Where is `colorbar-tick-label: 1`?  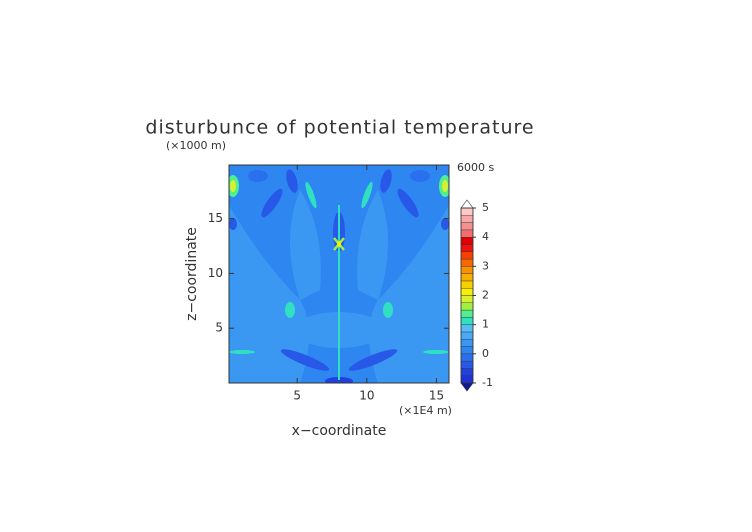
colorbar-tick-label: 1 is located at coordinates (485, 324).